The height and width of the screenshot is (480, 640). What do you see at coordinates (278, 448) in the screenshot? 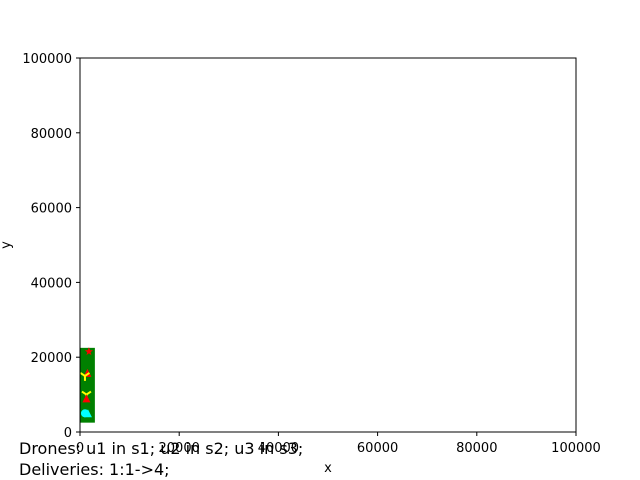
I see `x-tick-label: 40000` at bounding box center [278, 448].